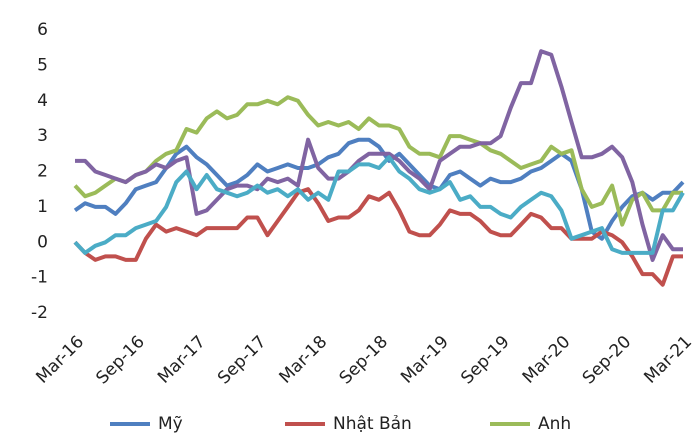  Describe the element at coordinates (42, 30) in the screenshot. I see `y-tick-label: 6` at that location.